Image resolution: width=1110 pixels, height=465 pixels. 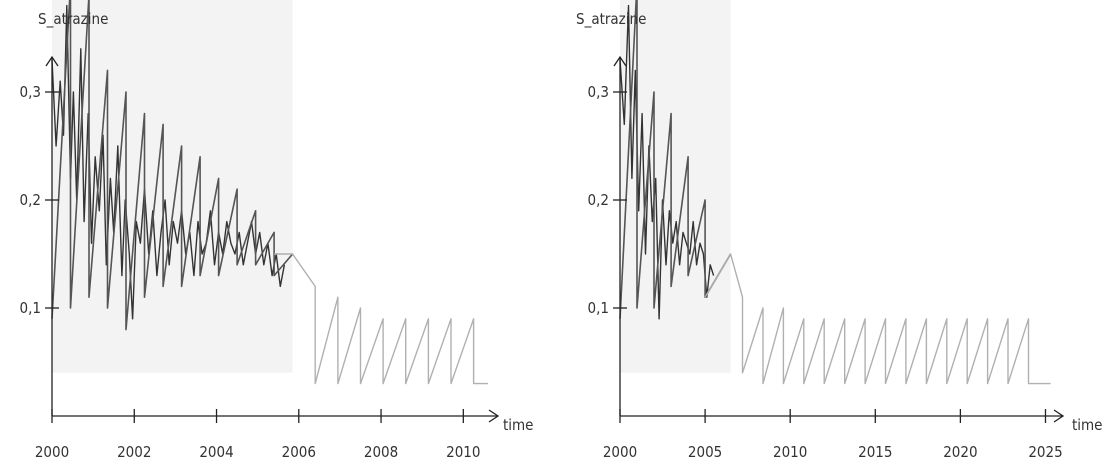 I want to click on x-tick-label: 2008, so click(x=381, y=452).